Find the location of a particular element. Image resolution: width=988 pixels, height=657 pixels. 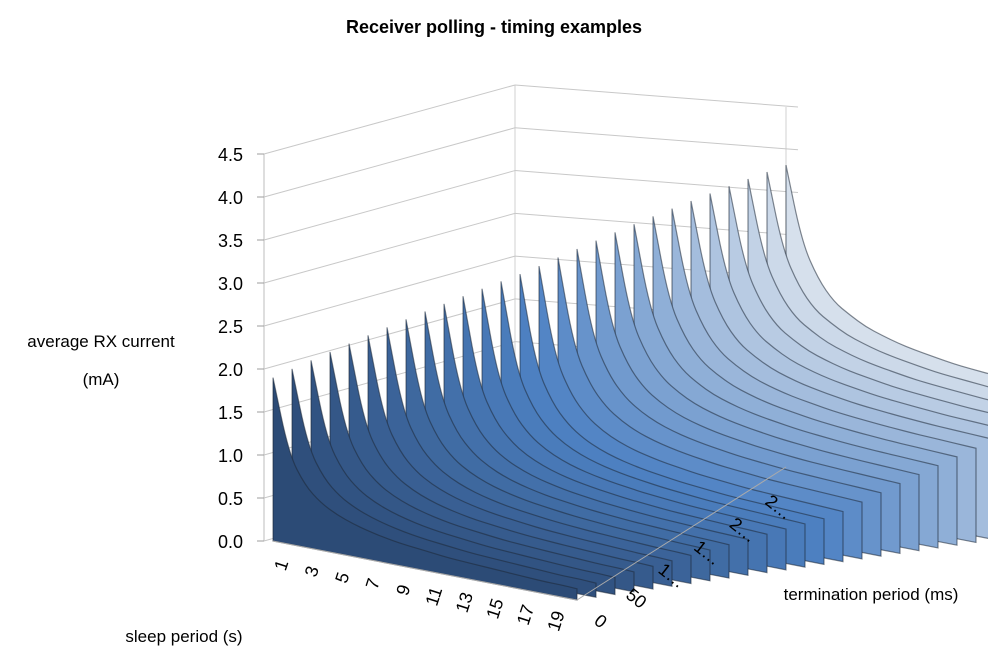

x-tick-label: 19 is located at coordinates (555, 620).